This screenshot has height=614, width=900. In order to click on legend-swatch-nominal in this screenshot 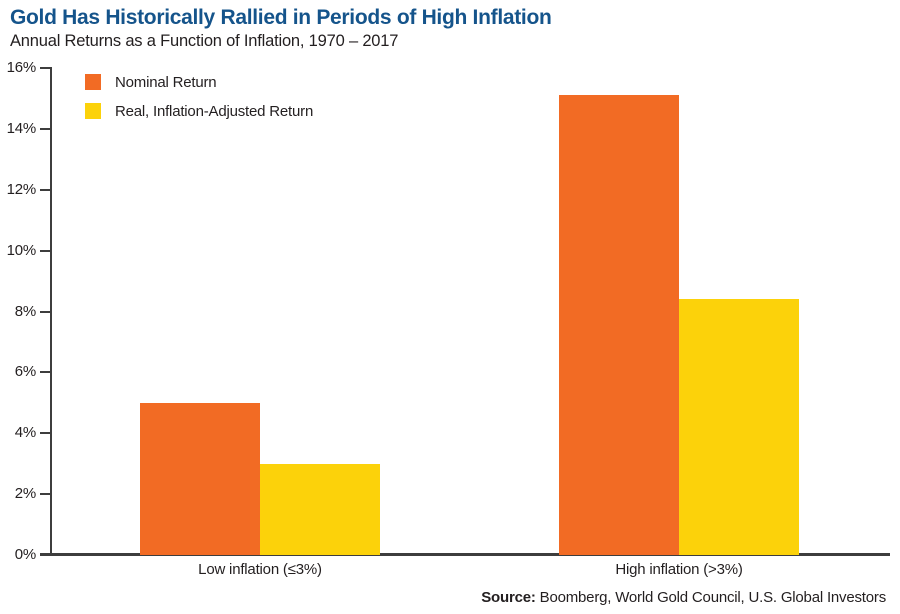, I will do `click(93, 82)`.